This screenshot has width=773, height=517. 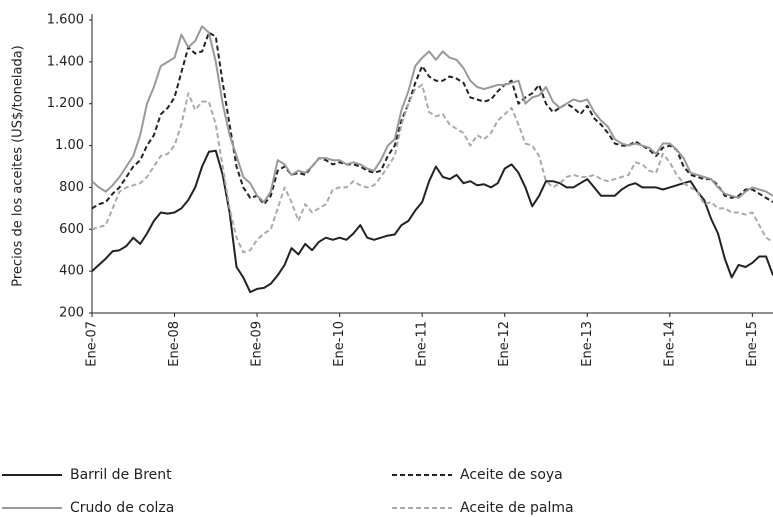 What do you see at coordinates (71, 187) in the screenshot?
I see `y-tick-label: 800` at bounding box center [71, 187].